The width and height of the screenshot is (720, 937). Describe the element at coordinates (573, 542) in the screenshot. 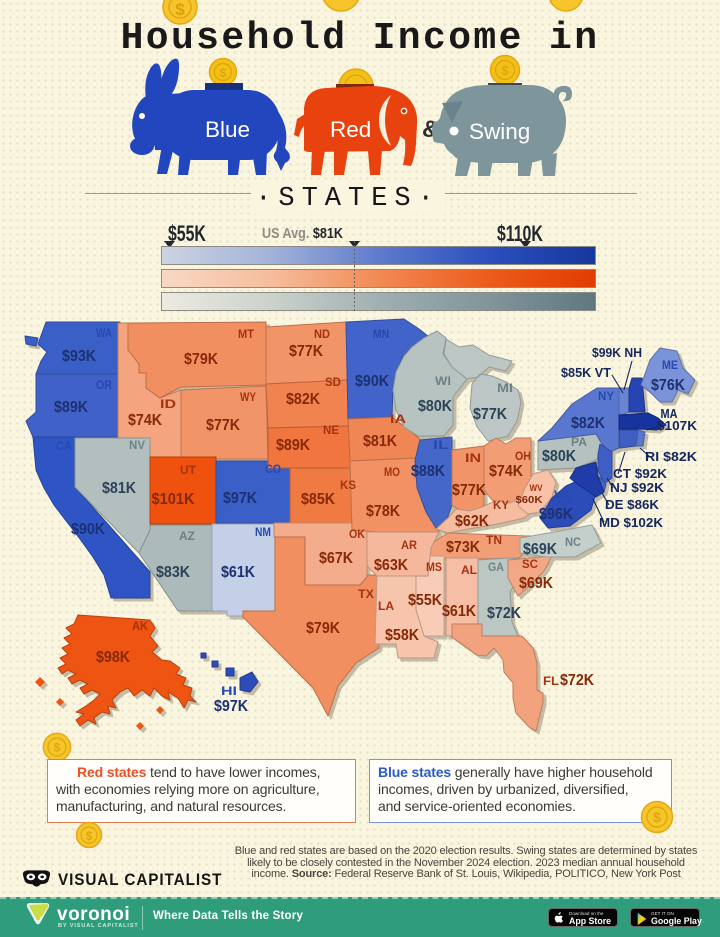

I see `svg-text: NC` at that location.